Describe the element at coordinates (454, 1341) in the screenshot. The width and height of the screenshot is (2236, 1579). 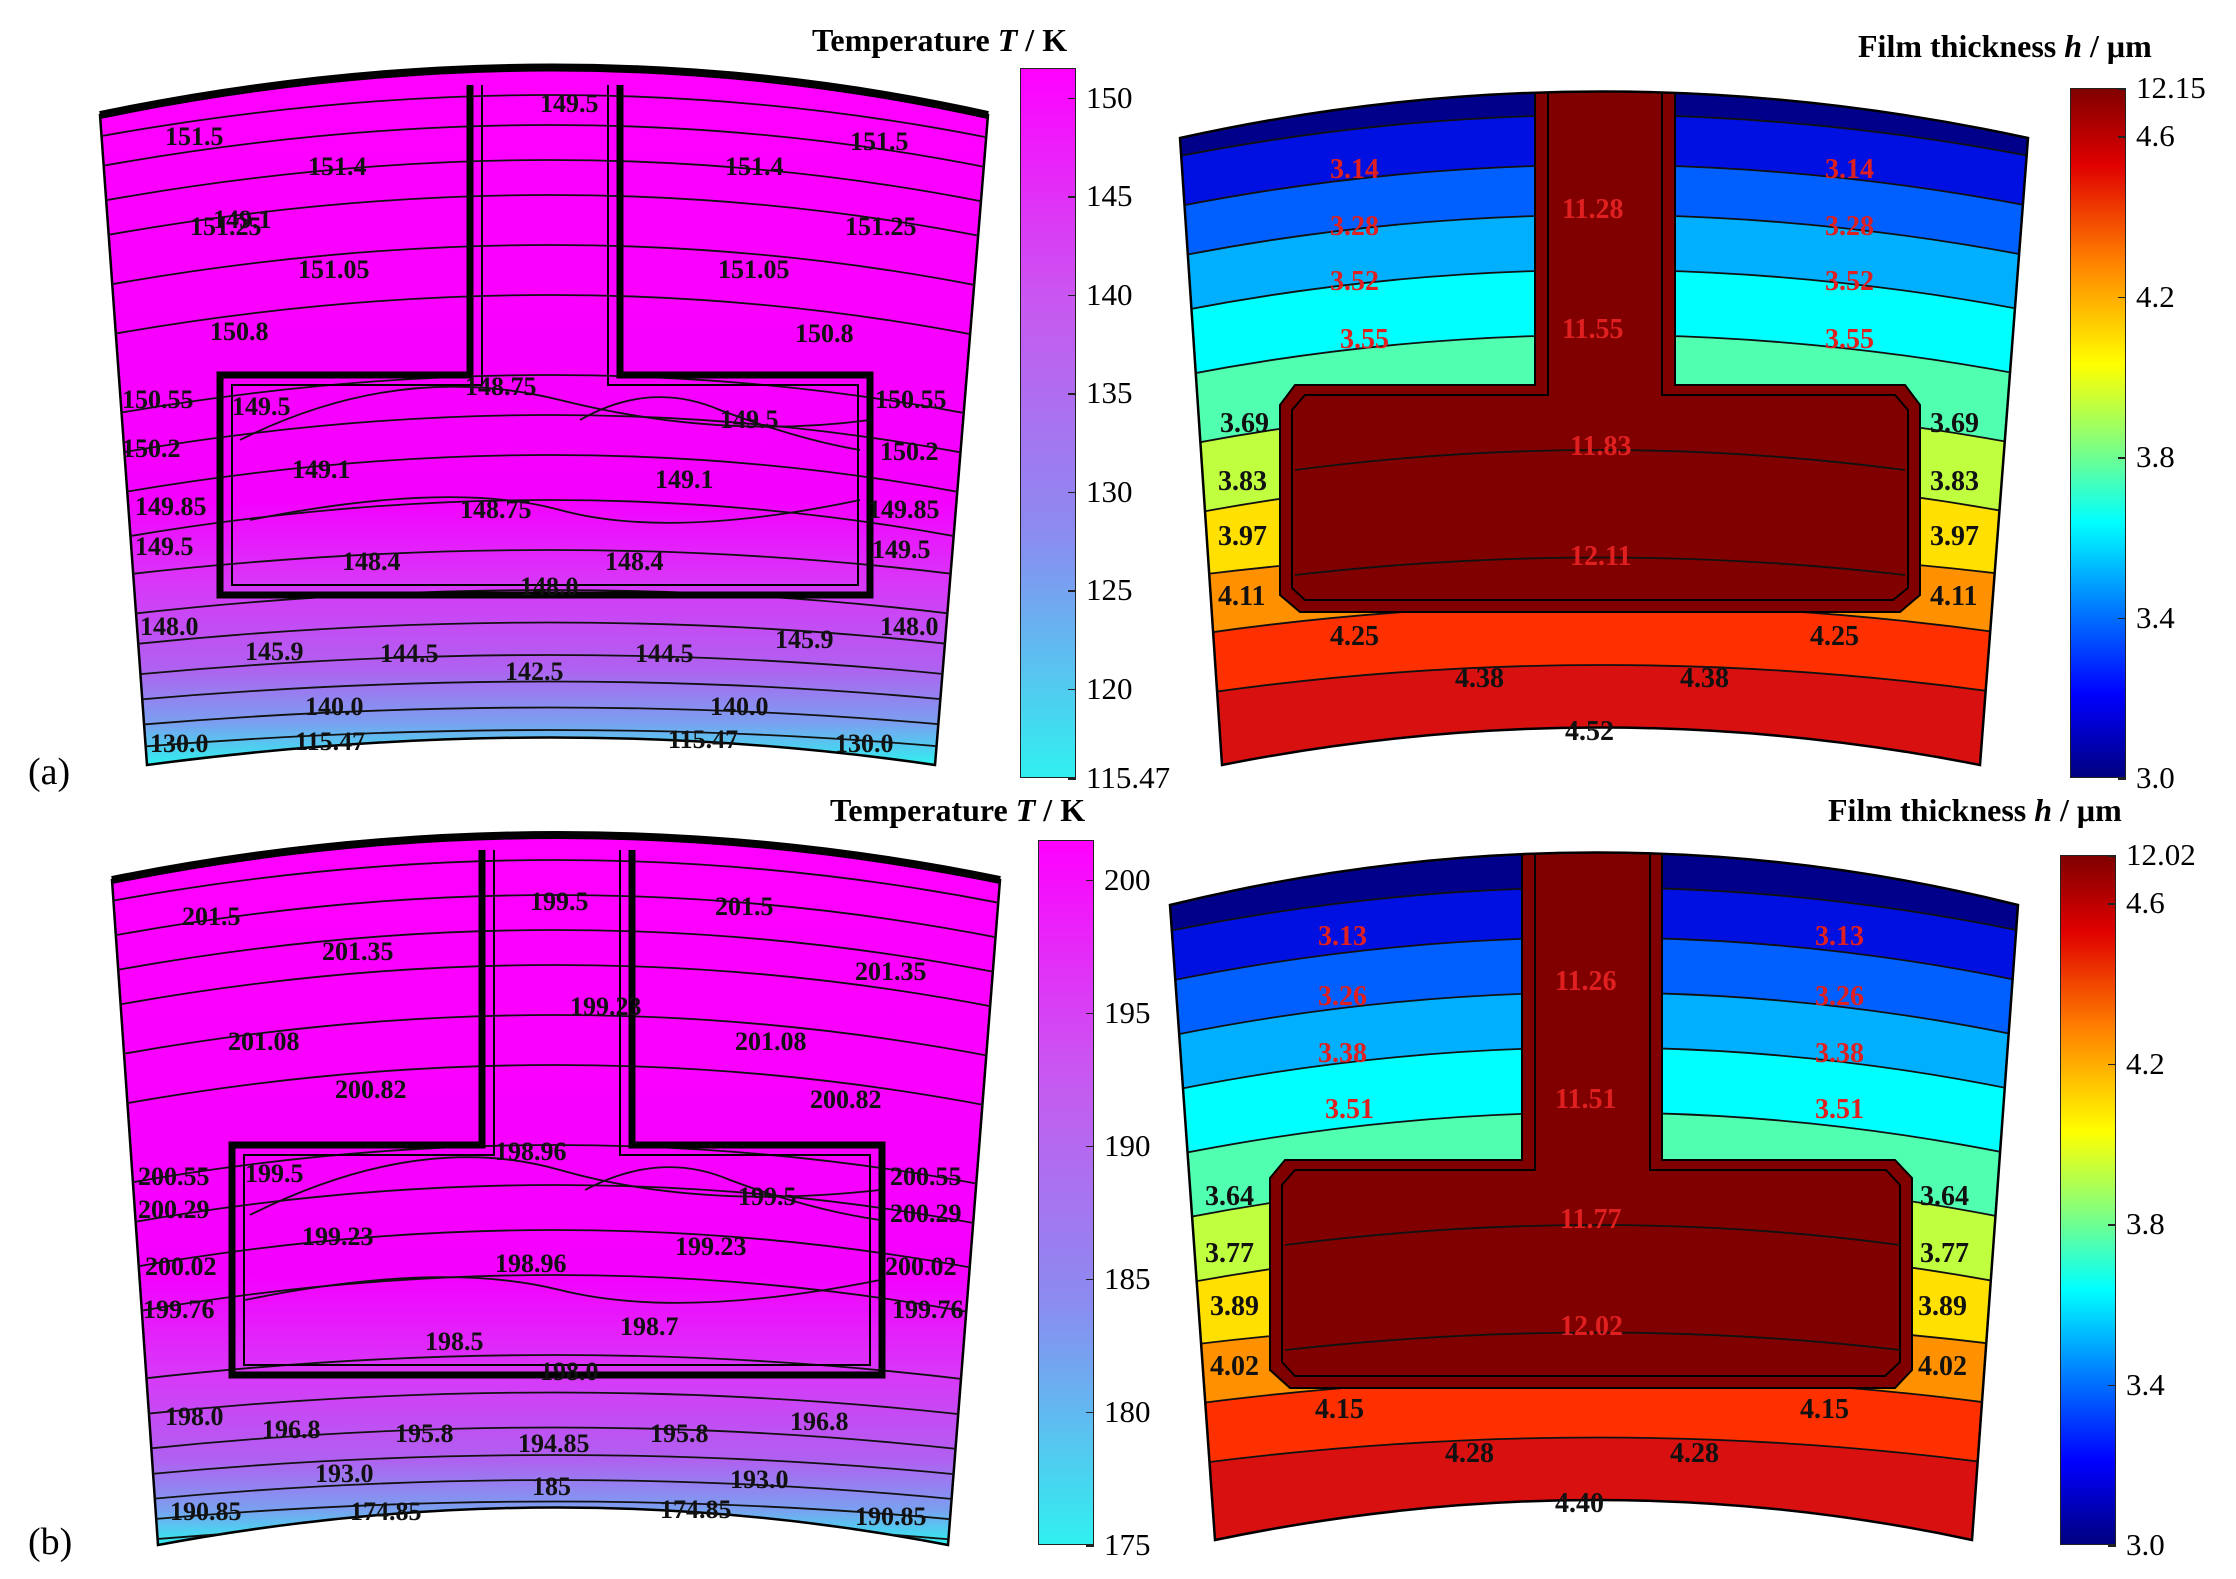
I see `contour-label: 198.5` at that location.